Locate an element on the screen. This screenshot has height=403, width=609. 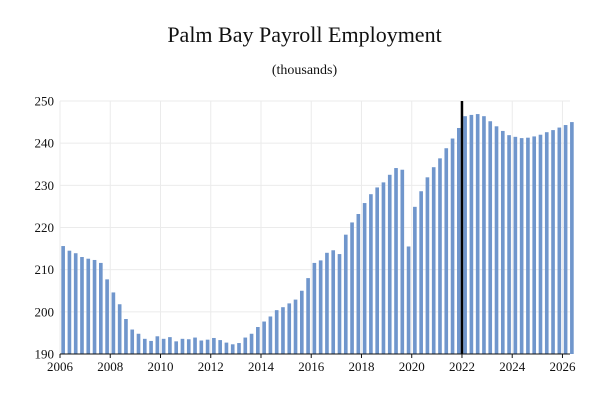
chart-title: Palm Bay Payroll Employment is located at coordinates (304, 34).